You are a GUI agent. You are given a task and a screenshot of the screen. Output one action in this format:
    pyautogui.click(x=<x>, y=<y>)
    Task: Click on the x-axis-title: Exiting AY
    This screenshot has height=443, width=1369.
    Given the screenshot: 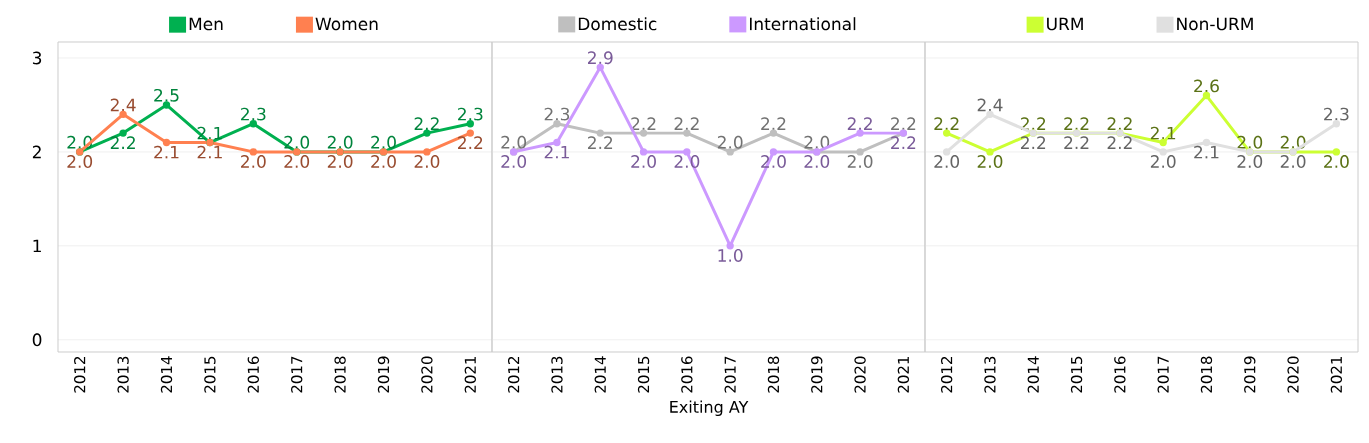 What is the action you would take?
    pyautogui.click(x=709, y=408)
    